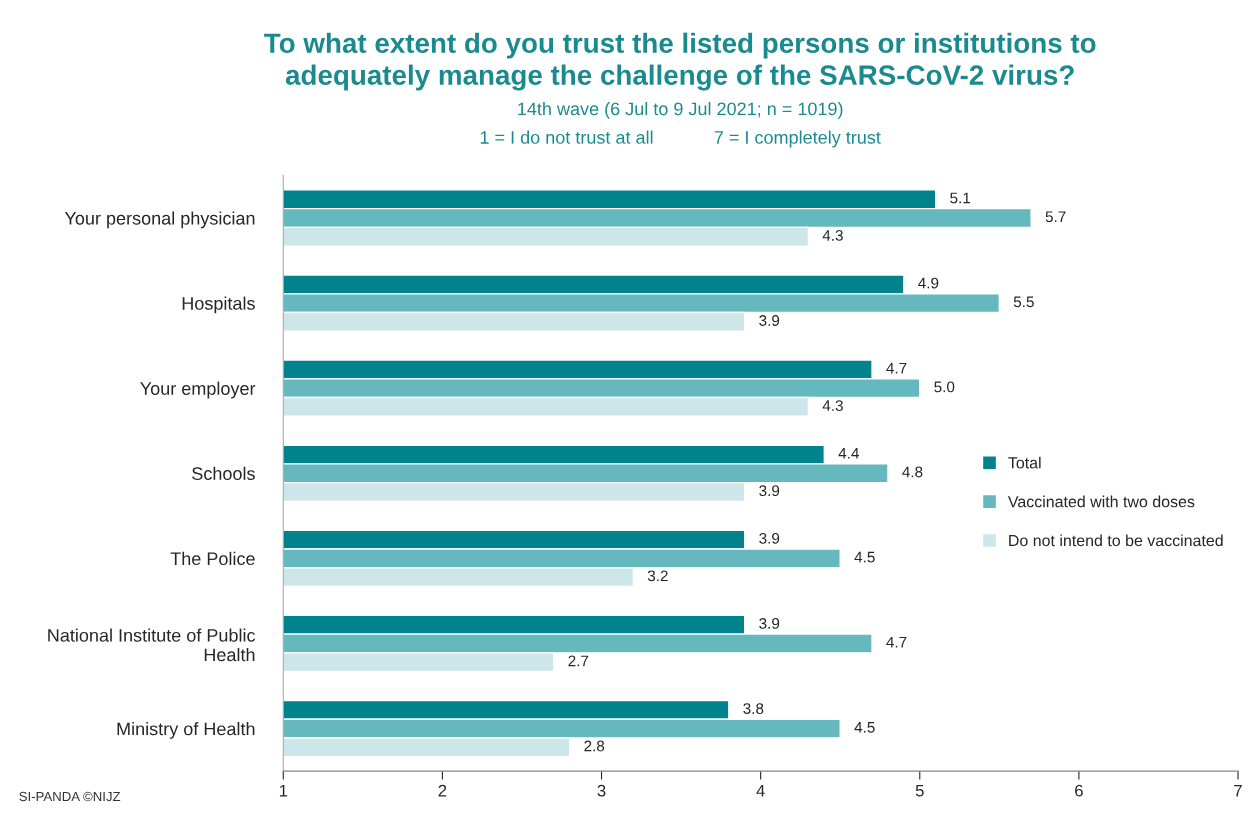 The height and width of the screenshot is (816, 1248). I want to click on x-tick-label: 6, so click(1079, 790).